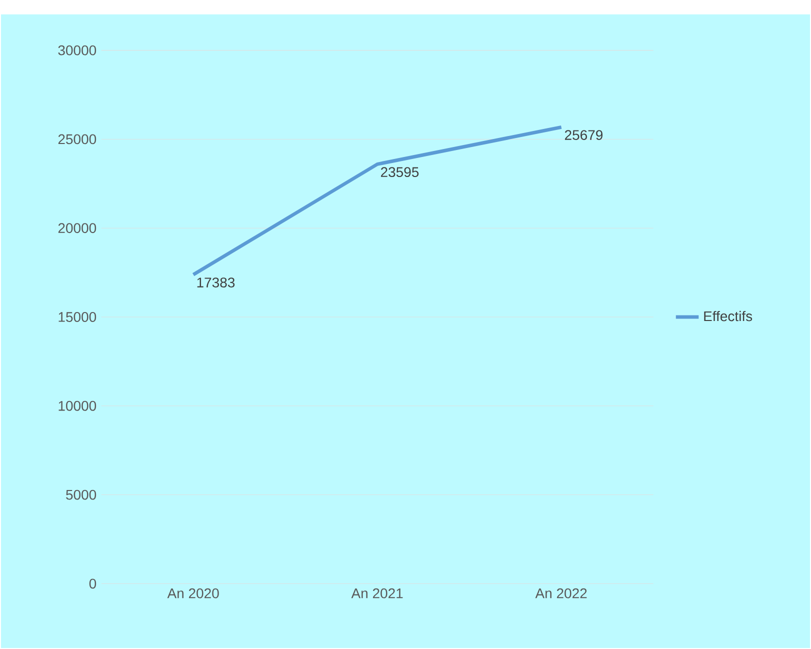 The width and height of the screenshot is (811, 649). Describe the element at coordinates (92, 583) in the screenshot. I see `y-tick-label: 0` at that location.